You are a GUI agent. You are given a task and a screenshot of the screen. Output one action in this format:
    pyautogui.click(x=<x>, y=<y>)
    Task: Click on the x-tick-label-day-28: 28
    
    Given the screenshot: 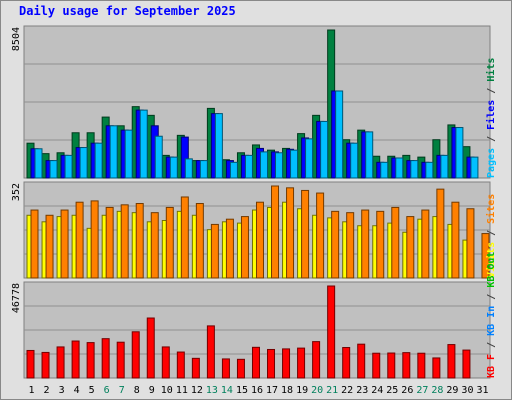 What is the action you would take?
    pyautogui.click(x=437, y=390)
    